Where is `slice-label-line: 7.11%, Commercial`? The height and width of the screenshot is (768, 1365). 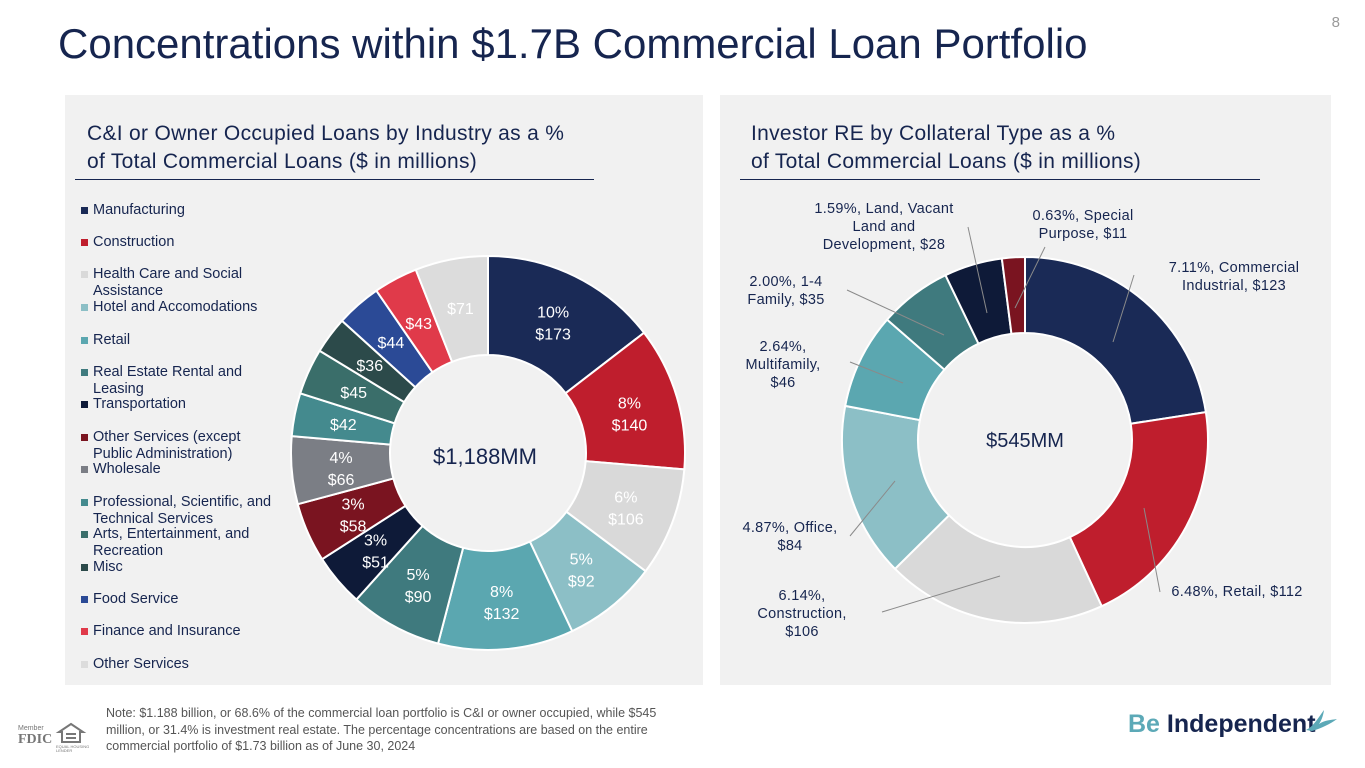 slice-label-line: 7.11%, Commercial is located at coordinates (1234, 268).